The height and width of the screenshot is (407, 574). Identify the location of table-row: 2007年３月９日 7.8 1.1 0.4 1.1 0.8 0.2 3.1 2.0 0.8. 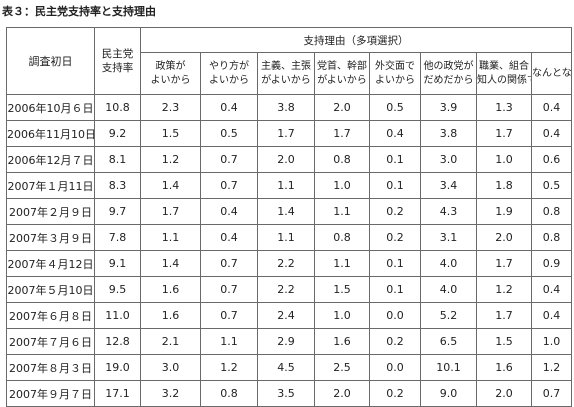
(289, 237).